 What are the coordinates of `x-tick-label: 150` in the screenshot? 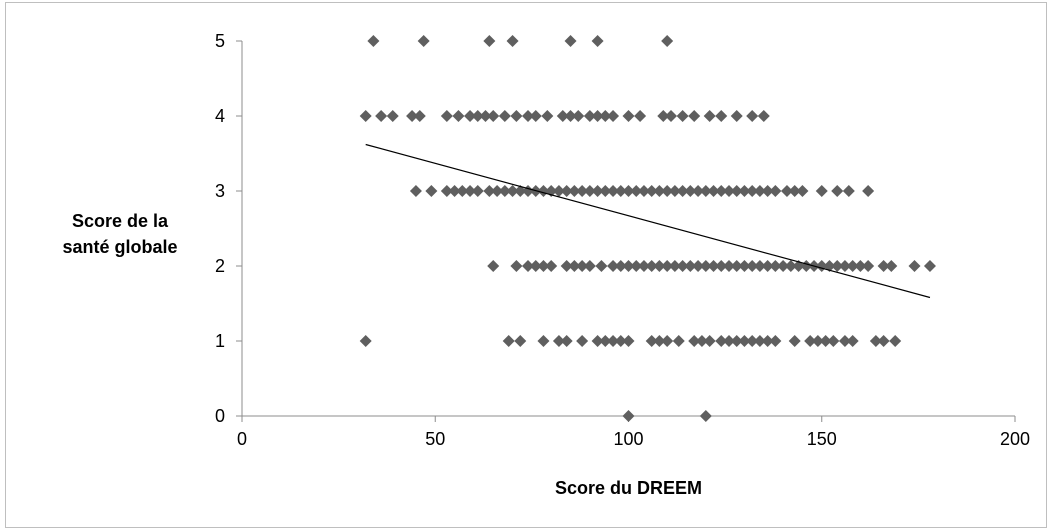 It's located at (822, 439).